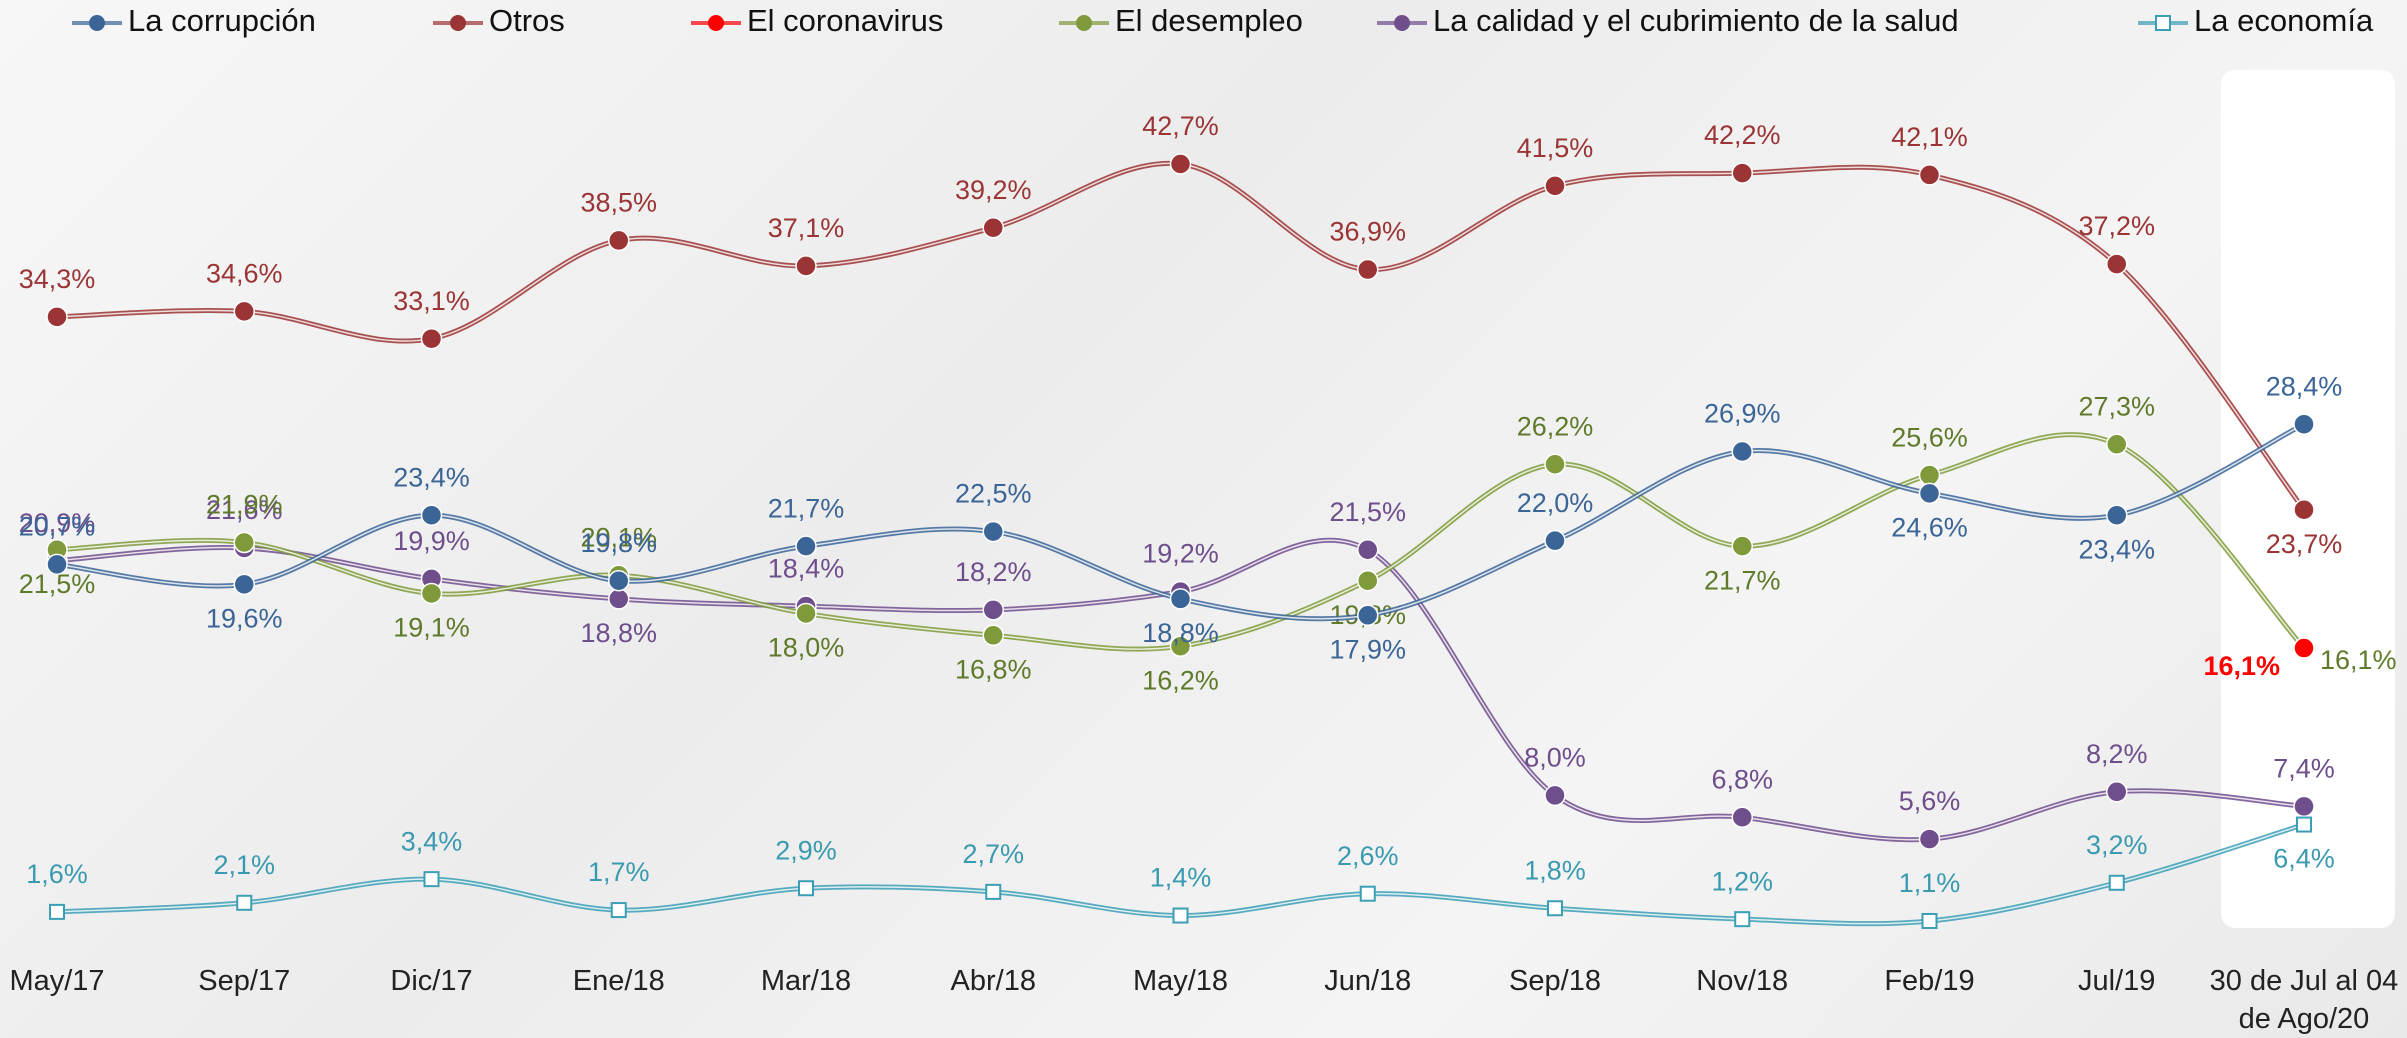  I want to click on legend-label: La economía, so click(2284, 20).